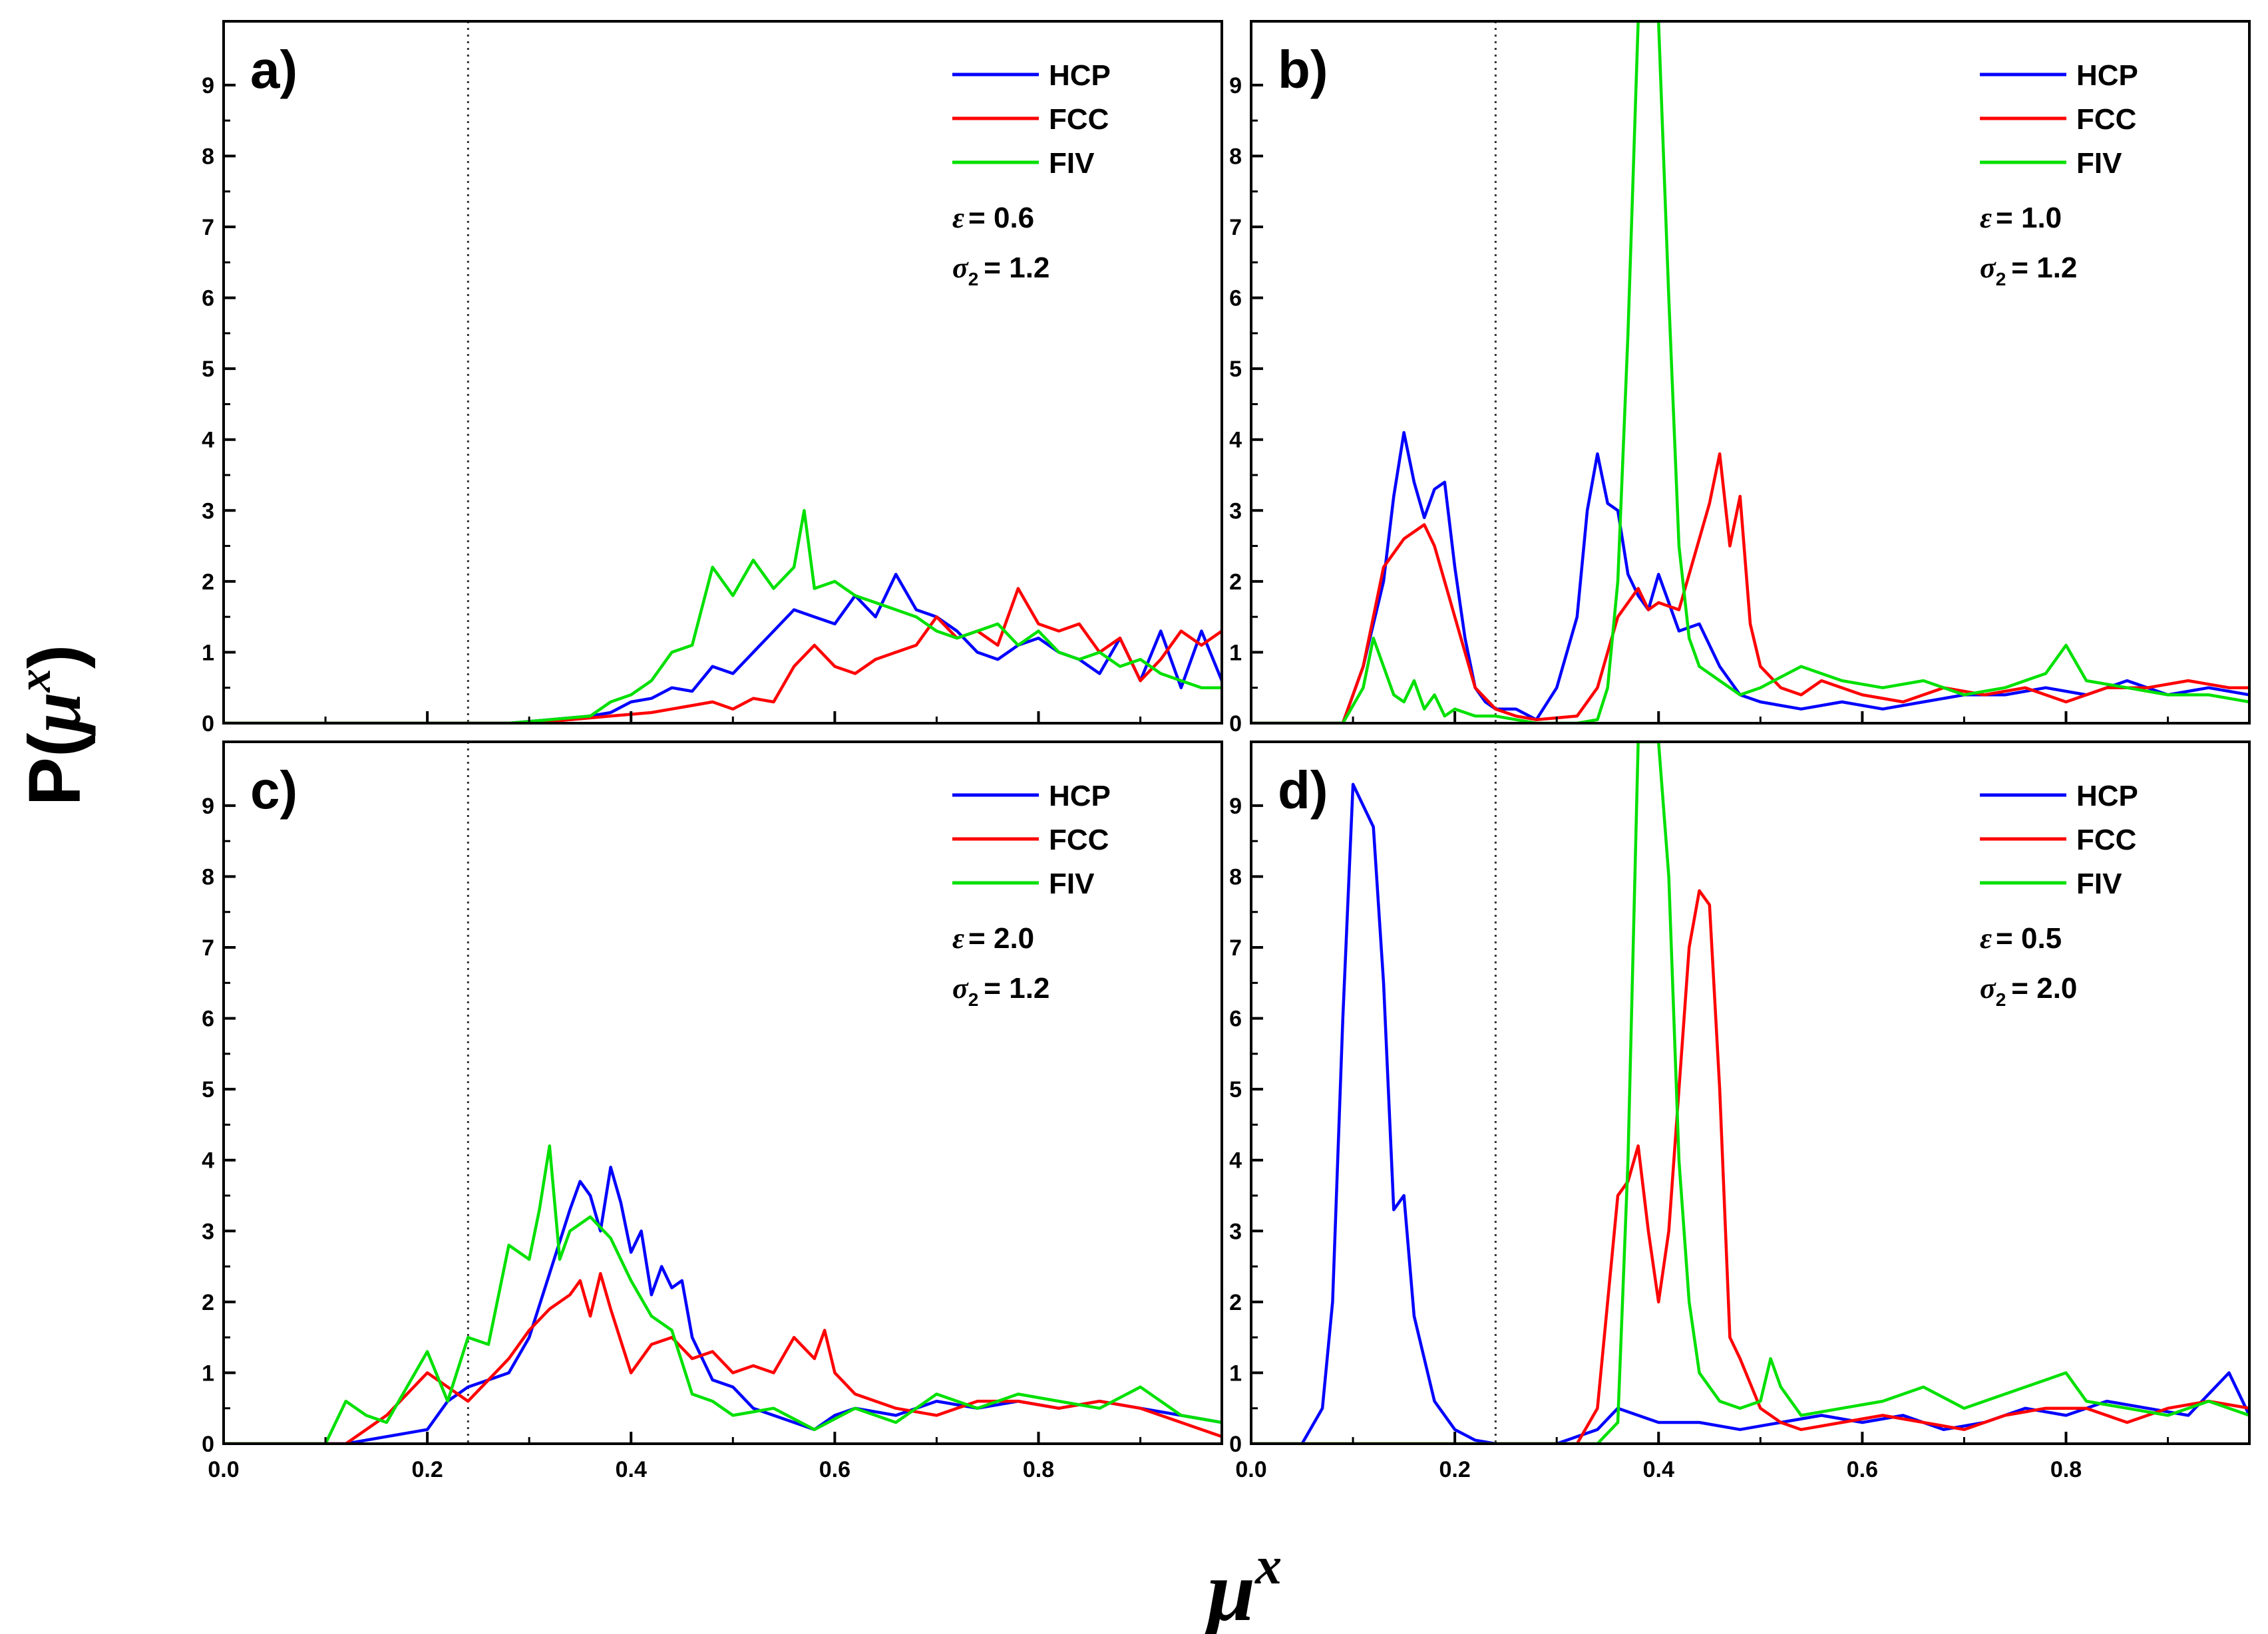 The height and width of the screenshot is (1634, 2268). I want to click on x-axis-title: μx, so click(1242, 1585).